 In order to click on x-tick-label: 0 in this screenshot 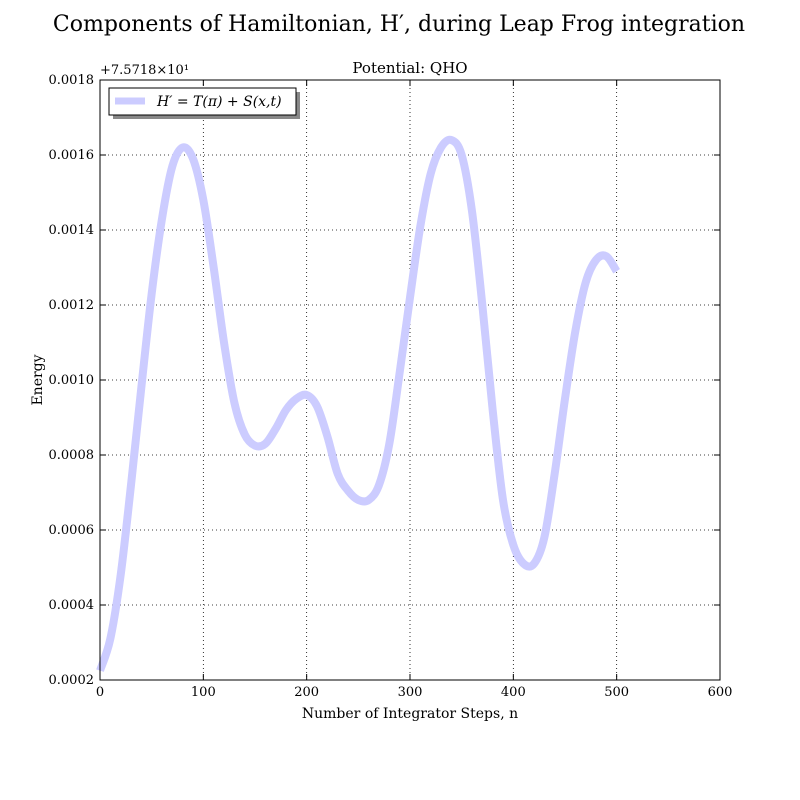, I will do `click(100, 692)`.